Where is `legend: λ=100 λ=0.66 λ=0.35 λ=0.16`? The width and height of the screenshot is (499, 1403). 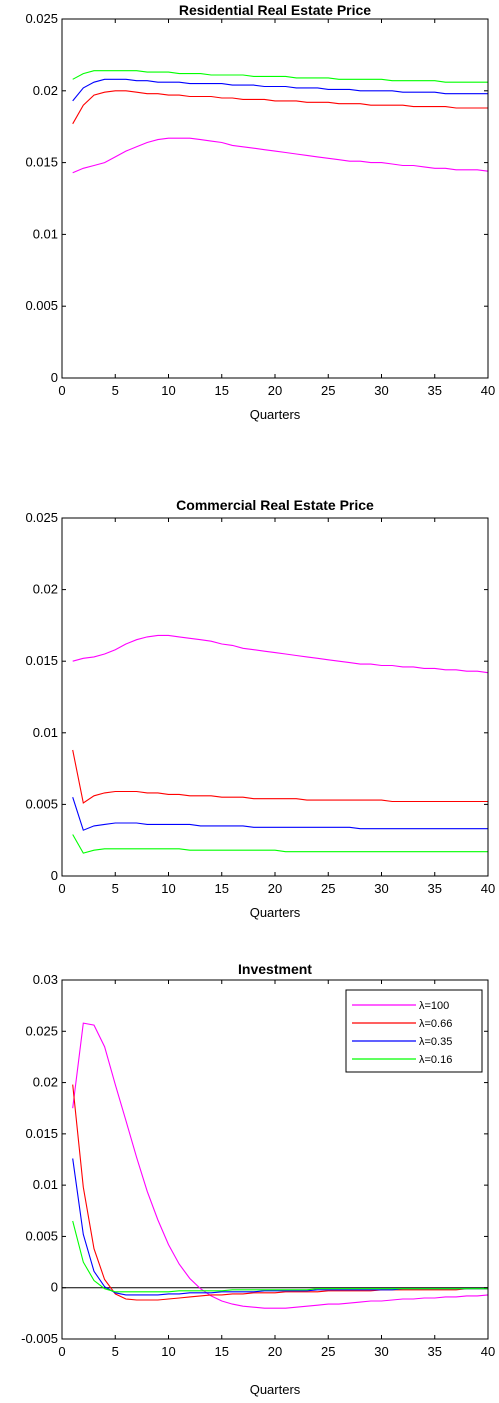
legend: λ=100 λ=0.66 λ=0.35 λ=0.16 is located at coordinates (414, 1031).